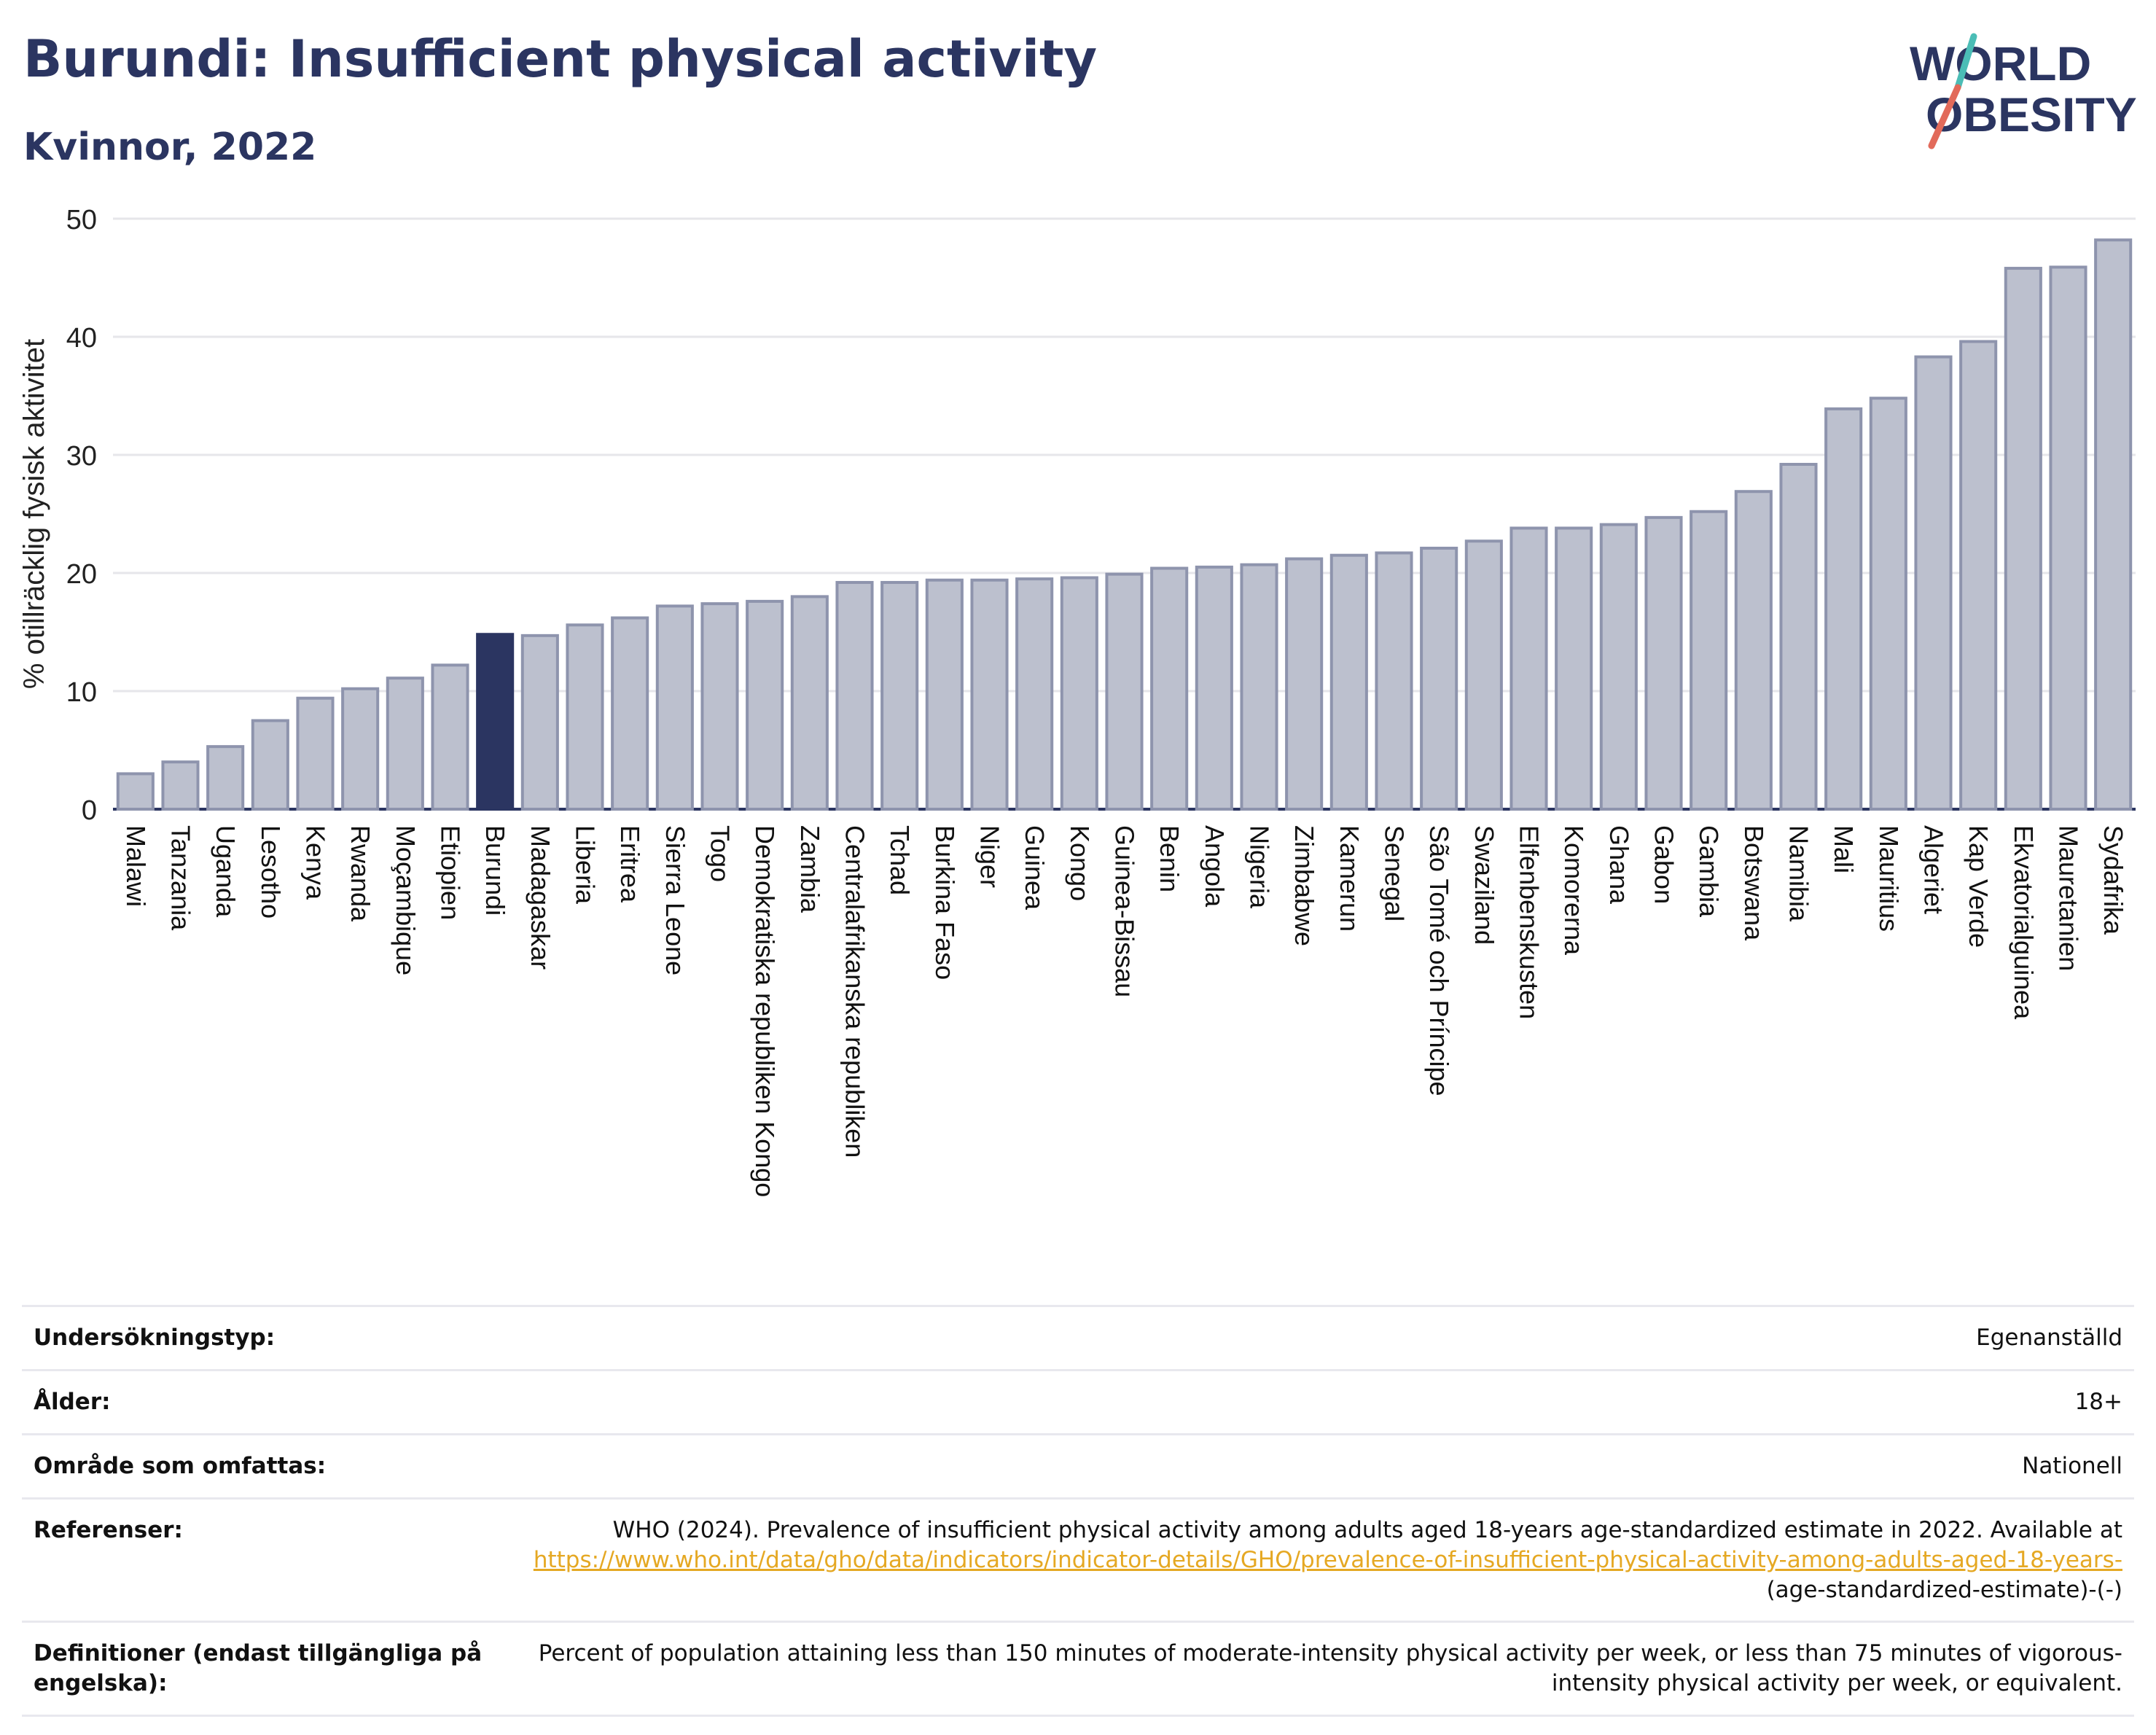 This screenshot has width=2156, height=1735. Describe the element at coordinates (1078, 1401) in the screenshot. I see `meta-row: Ålder: 18+` at that location.